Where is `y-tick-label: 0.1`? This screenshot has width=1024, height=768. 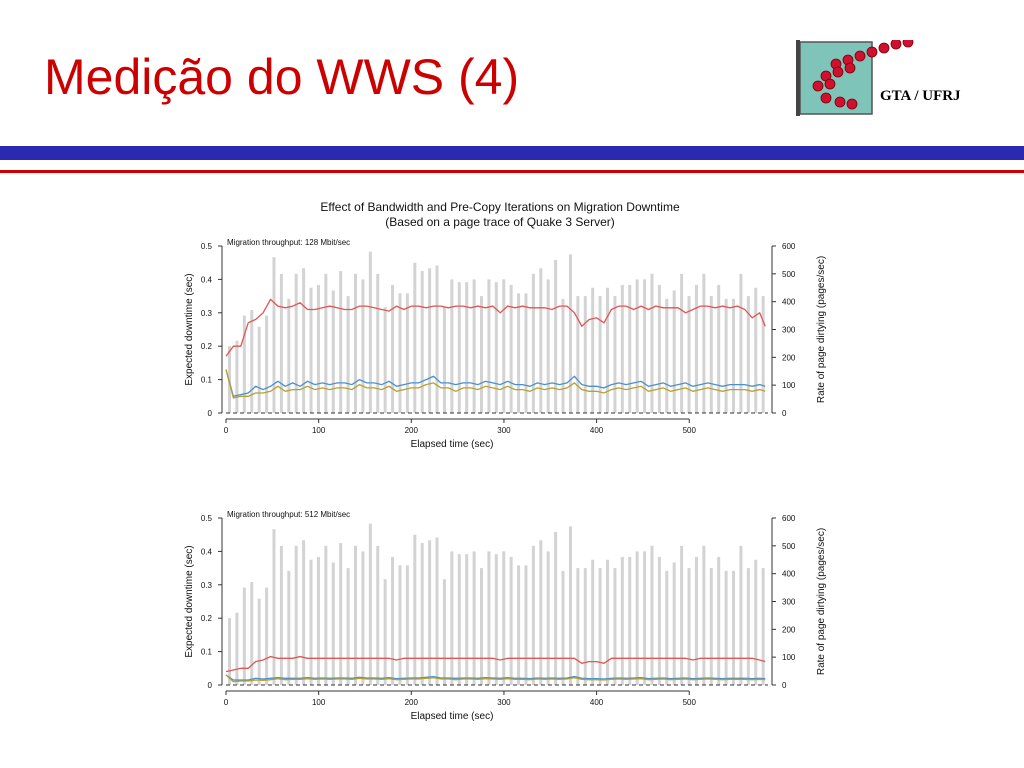
y-tick-label: 0.1 is located at coordinates (207, 380).